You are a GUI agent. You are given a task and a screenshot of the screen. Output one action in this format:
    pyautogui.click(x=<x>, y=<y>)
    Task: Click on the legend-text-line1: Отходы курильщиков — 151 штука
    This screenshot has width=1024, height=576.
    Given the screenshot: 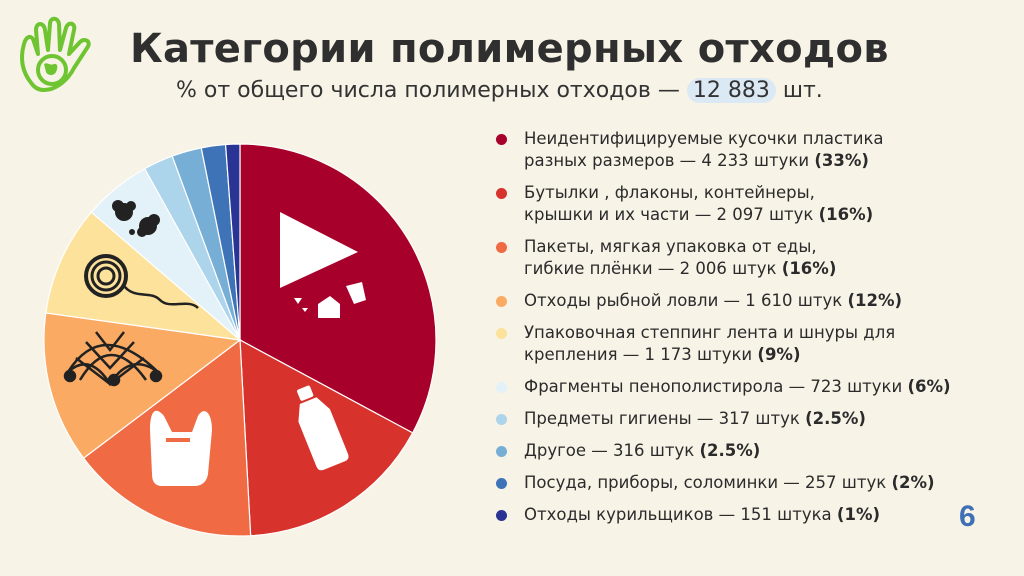 What is the action you would take?
    pyautogui.click(x=680, y=514)
    